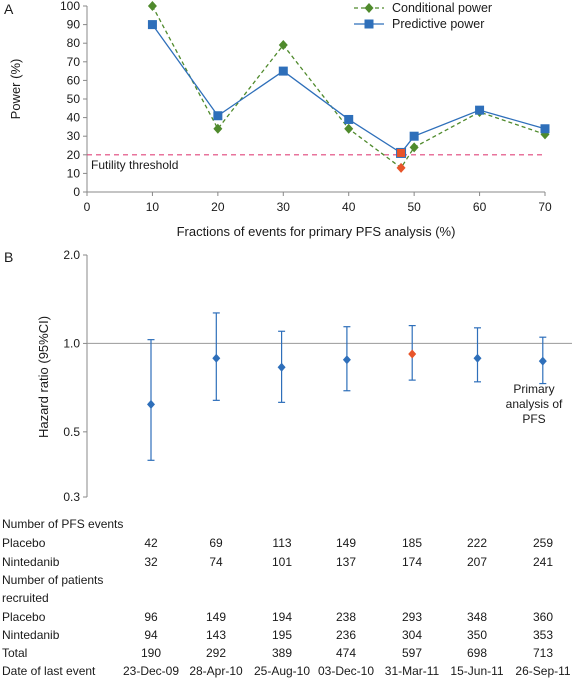 This screenshot has width=572, height=678. What do you see at coordinates (43, 377) in the screenshot?
I see `chart-b-ylabel: Hazard ratio (95%CI)` at bounding box center [43, 377].